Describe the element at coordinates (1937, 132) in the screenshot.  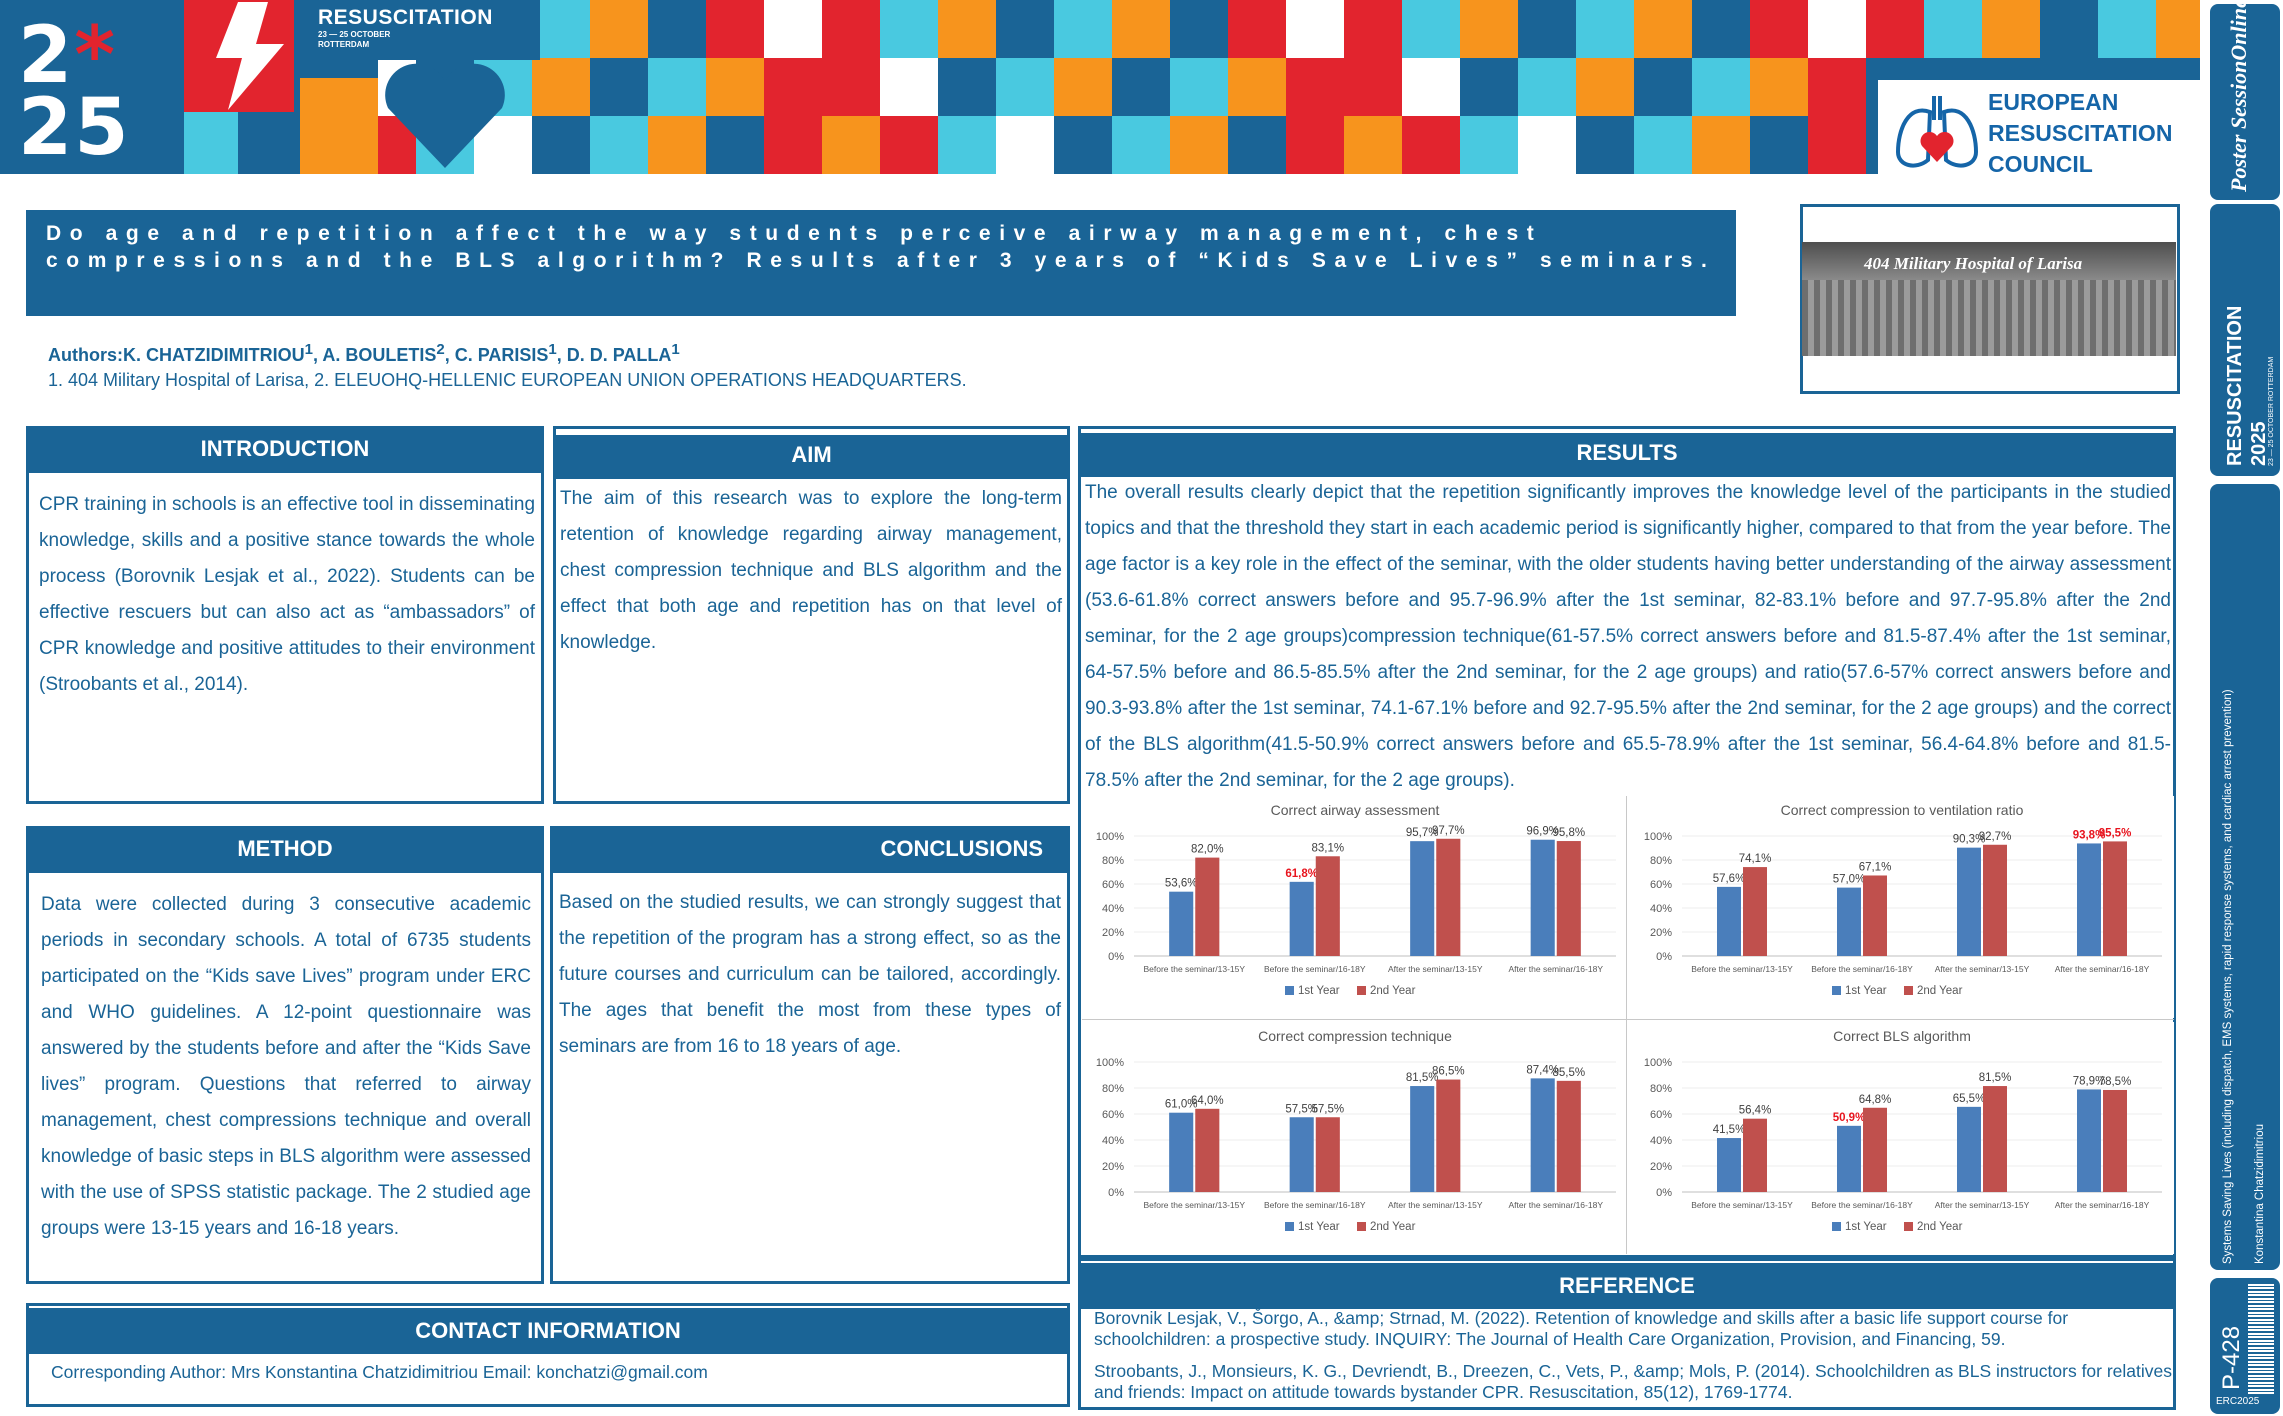
I see `lungs-heart-icon` at that location.